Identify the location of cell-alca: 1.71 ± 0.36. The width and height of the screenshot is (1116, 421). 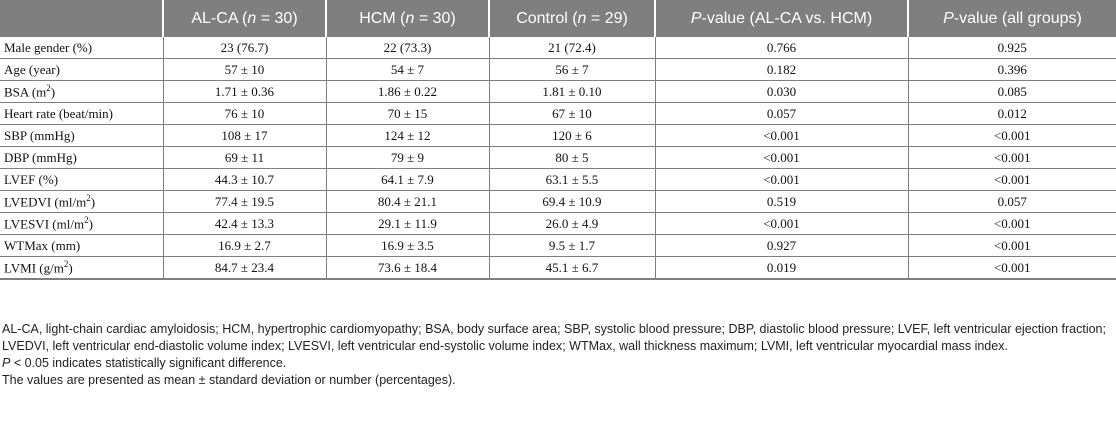
(244, 91).